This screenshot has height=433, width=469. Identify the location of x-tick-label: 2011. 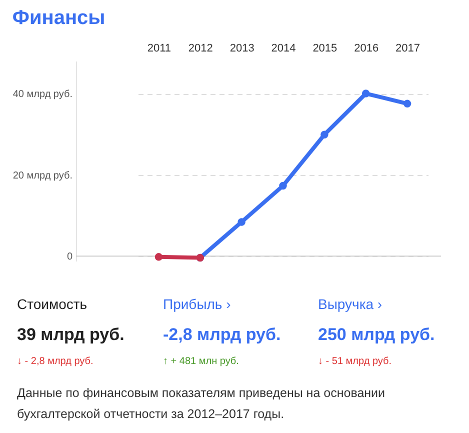
(159, 48).